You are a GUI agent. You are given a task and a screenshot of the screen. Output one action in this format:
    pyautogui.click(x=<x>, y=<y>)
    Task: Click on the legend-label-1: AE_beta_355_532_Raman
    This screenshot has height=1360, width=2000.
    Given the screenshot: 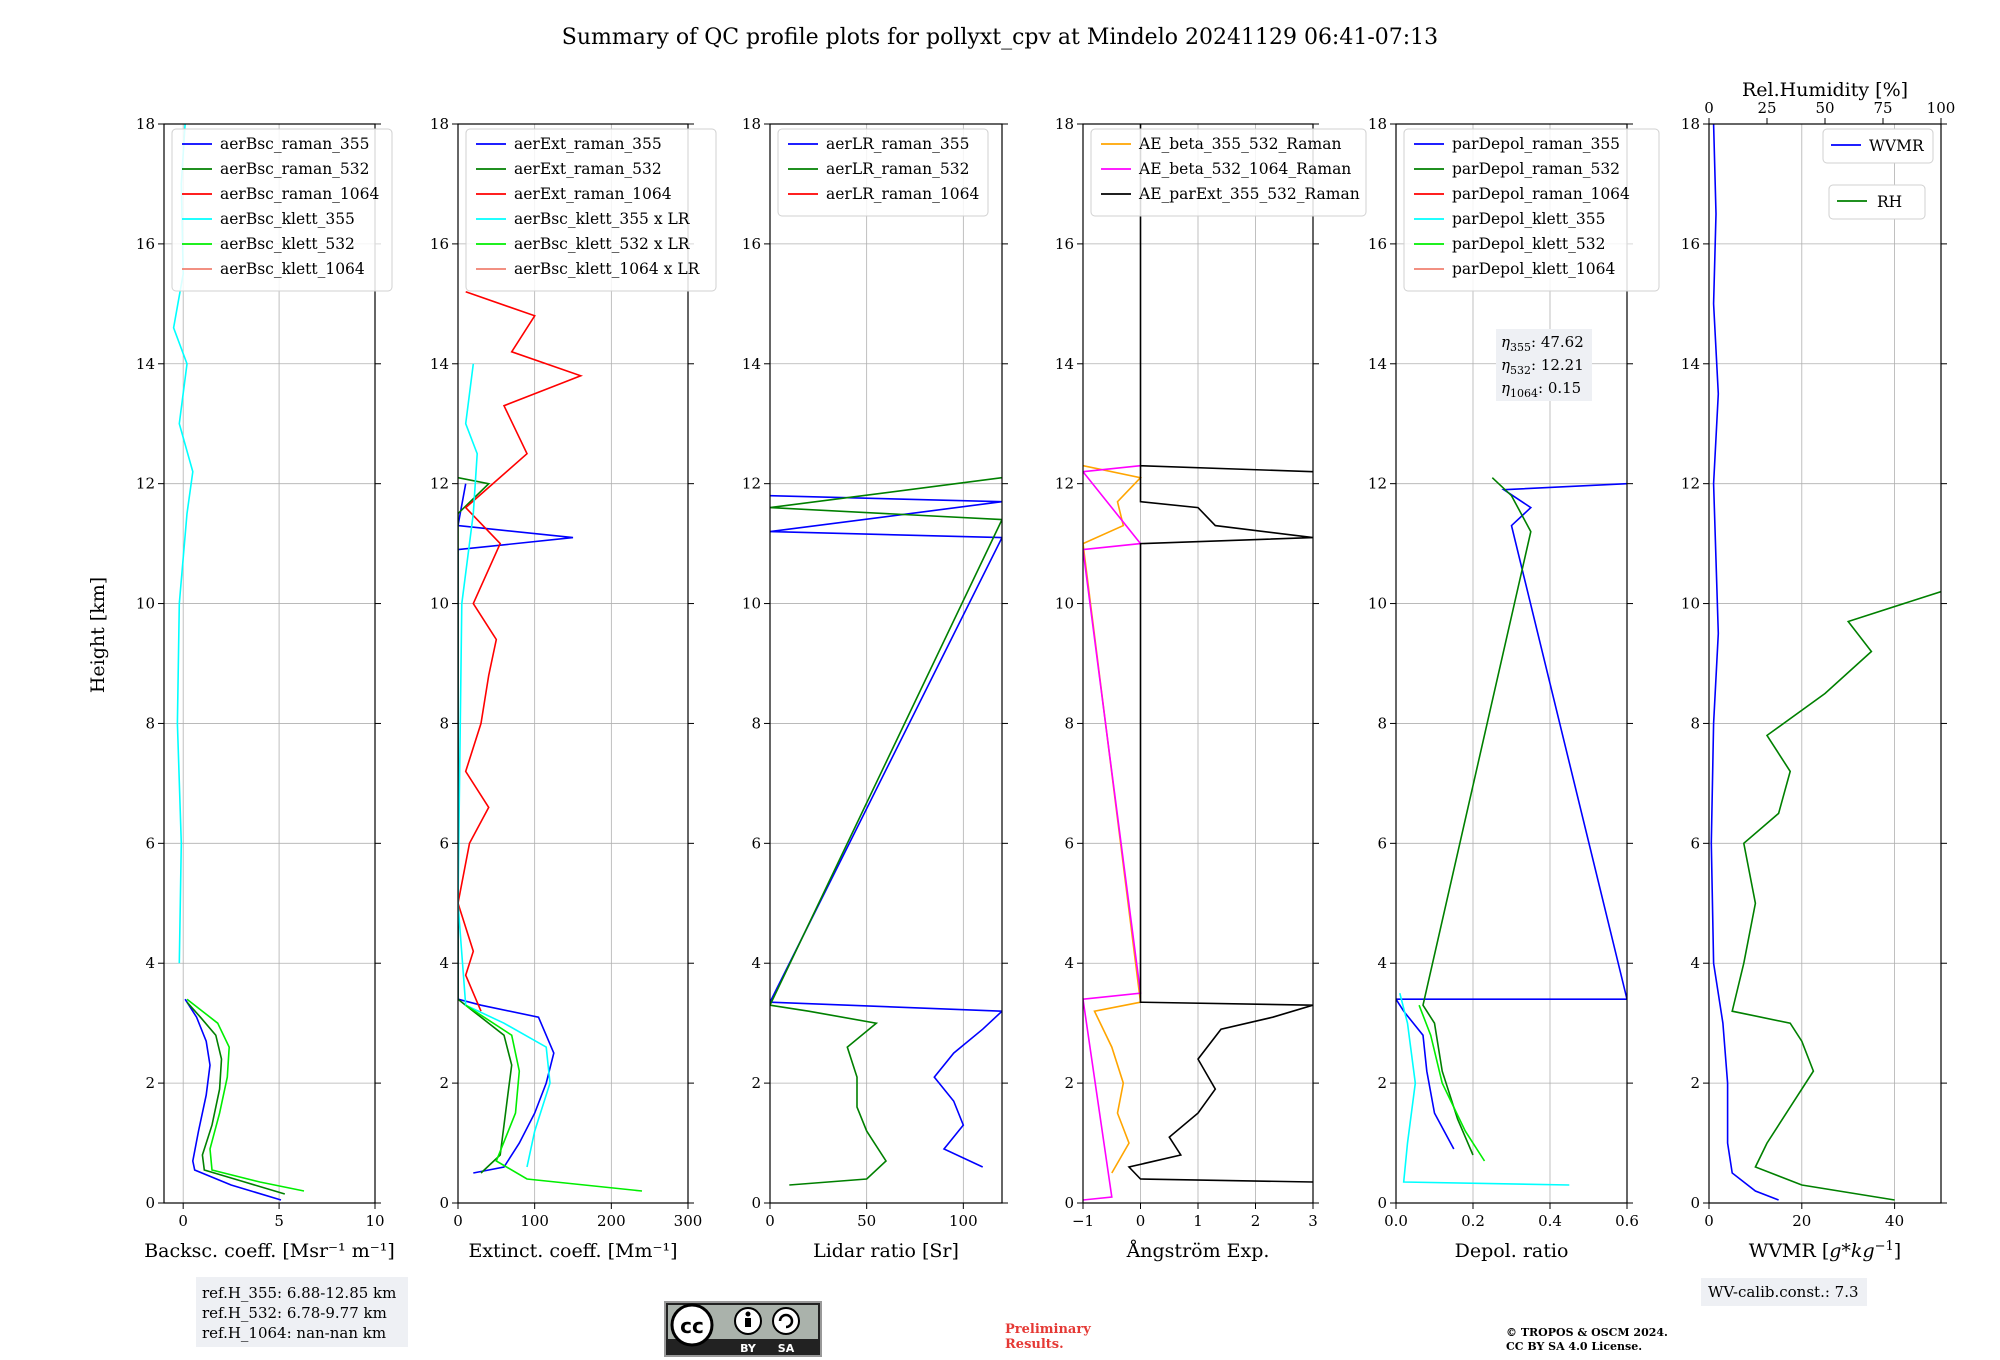 What is the action you would take?
    pyautogui.click(x=1239, y=144)
    